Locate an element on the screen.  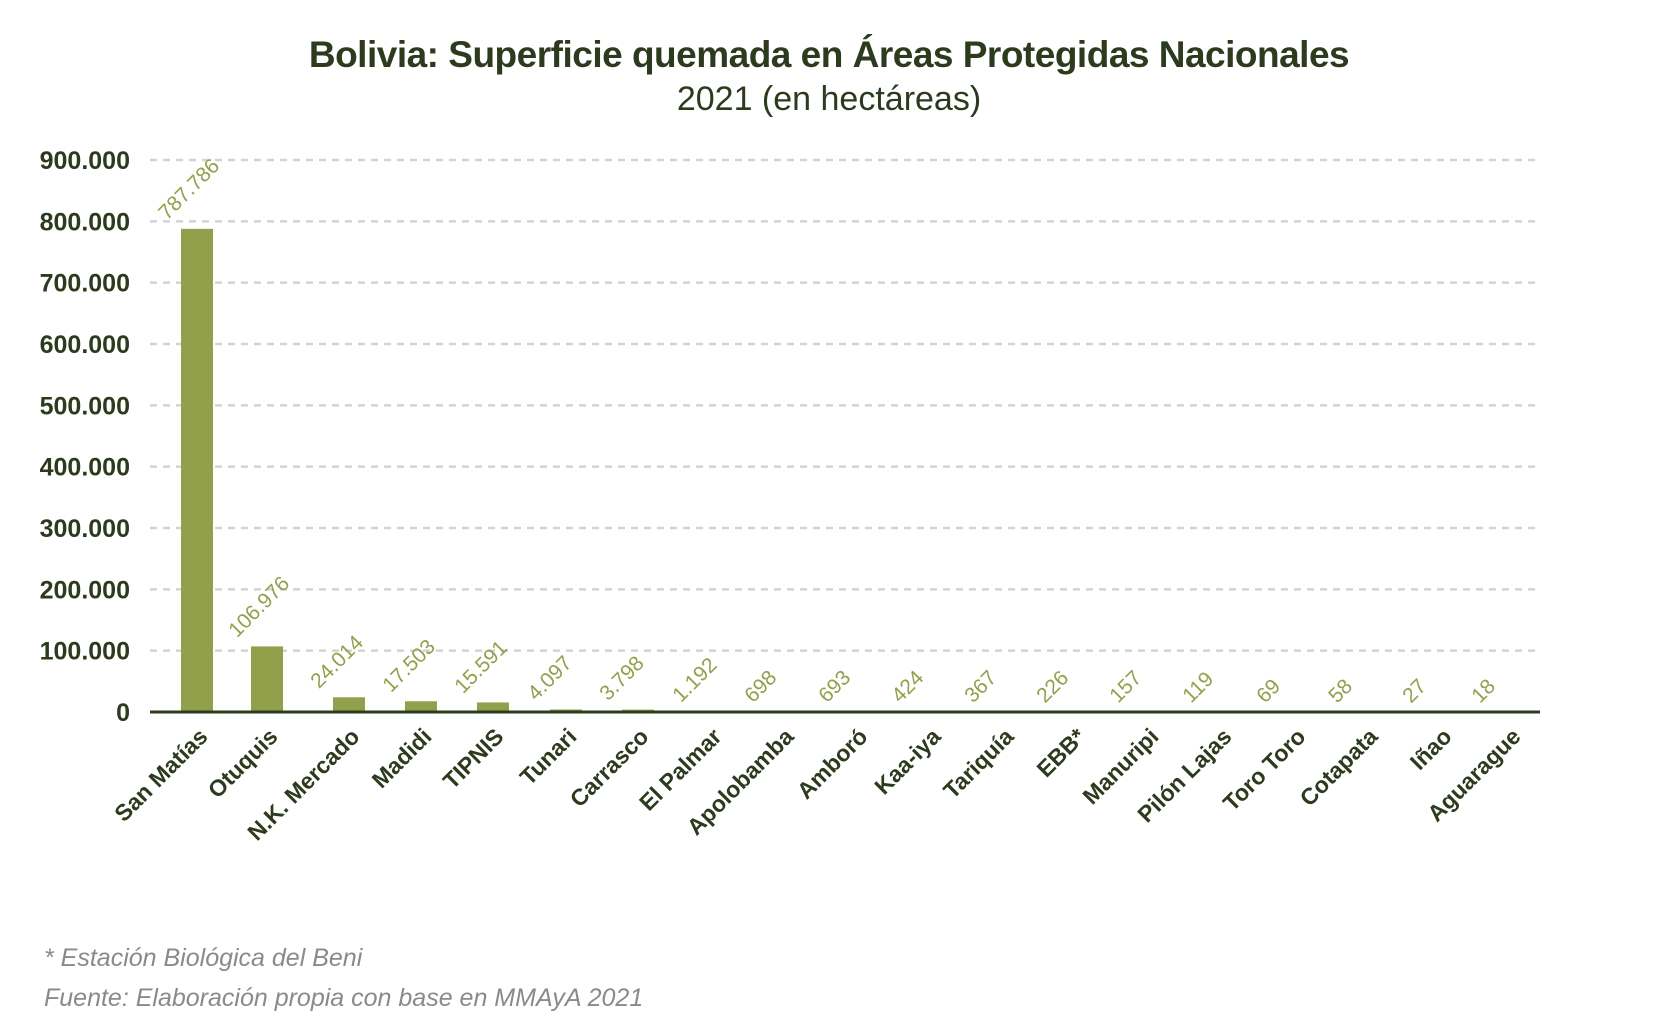
data-label: 69 is located at coordinates (1268, 691).